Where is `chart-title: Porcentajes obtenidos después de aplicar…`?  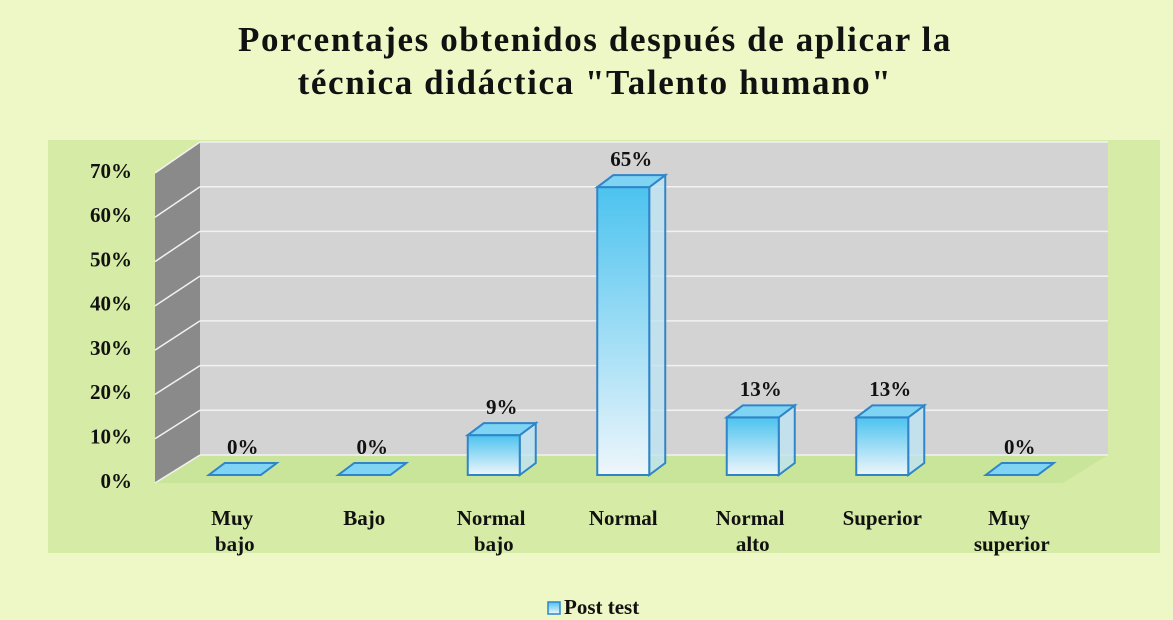
chart-title: Porcentajes obtenidos después de aplicar… is located at coordinates (595, 61).